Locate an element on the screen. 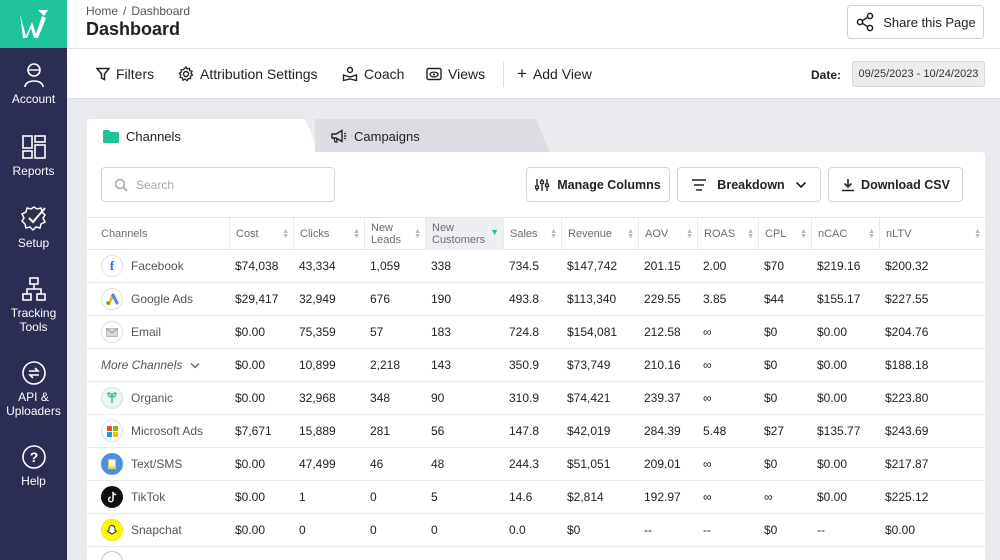  search-box is located at coordinates (218, 184).